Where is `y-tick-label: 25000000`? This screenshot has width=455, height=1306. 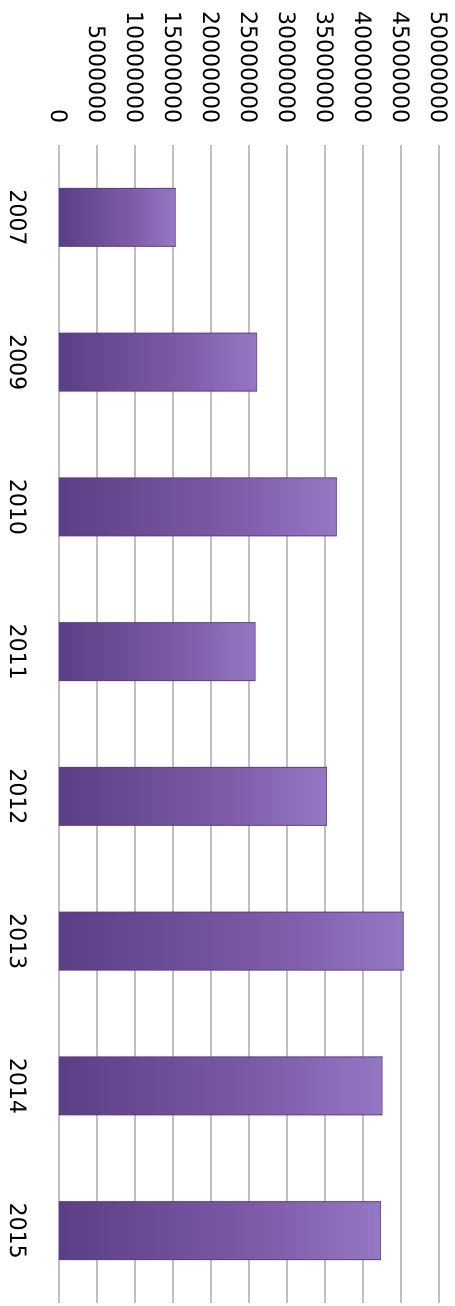
y-tick-label: 25000000 is located at coordinates (247, 67).